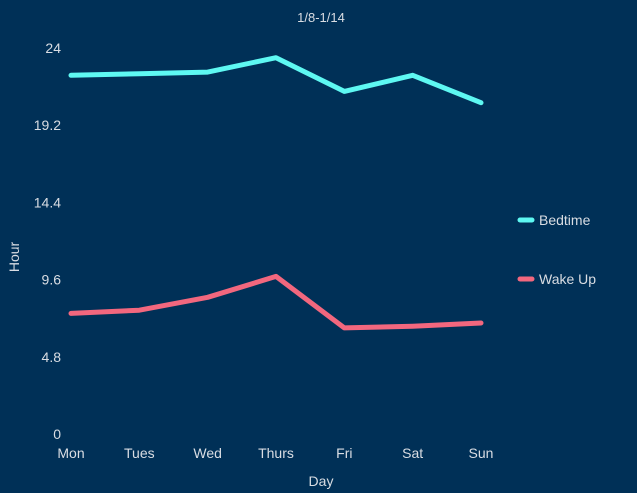  I want to click on x-tick-label: Mon, so click(70, 453).